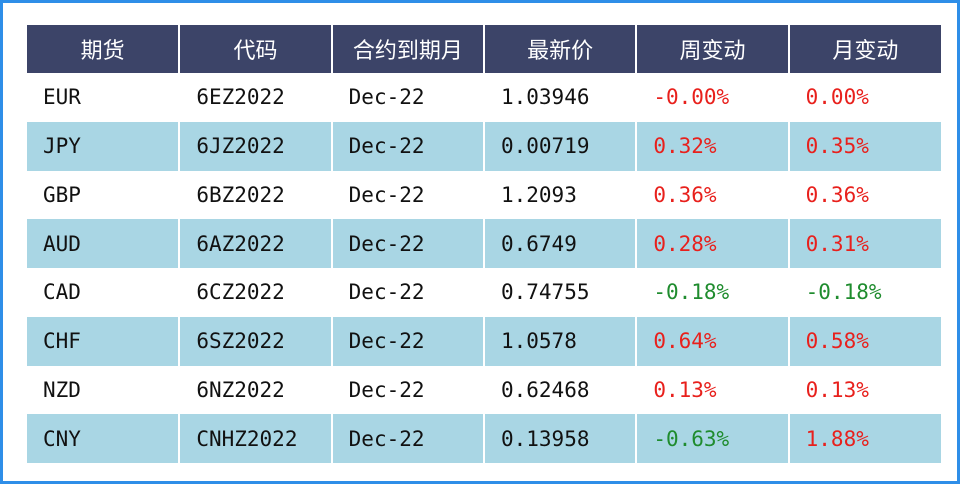  What do you see at coordinates (104, 49) in the screenshot?
I see `header-futures: 期货` at bounding box center [104, 49].